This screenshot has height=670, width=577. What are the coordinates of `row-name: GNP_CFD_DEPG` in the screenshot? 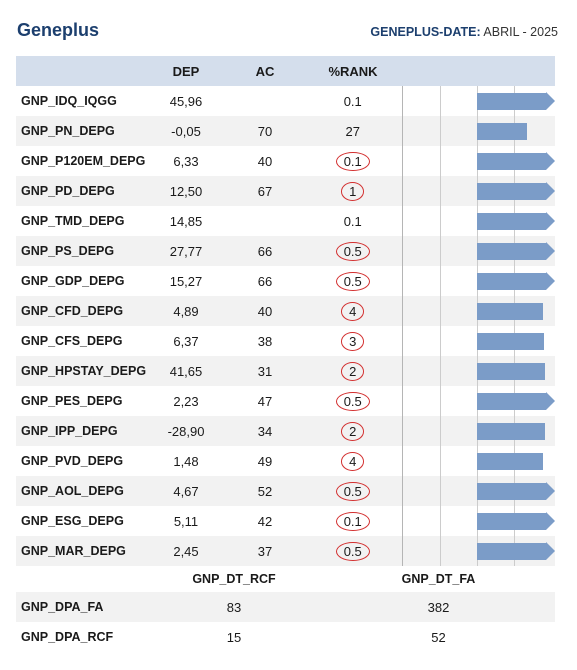 It's located at (81, 311).